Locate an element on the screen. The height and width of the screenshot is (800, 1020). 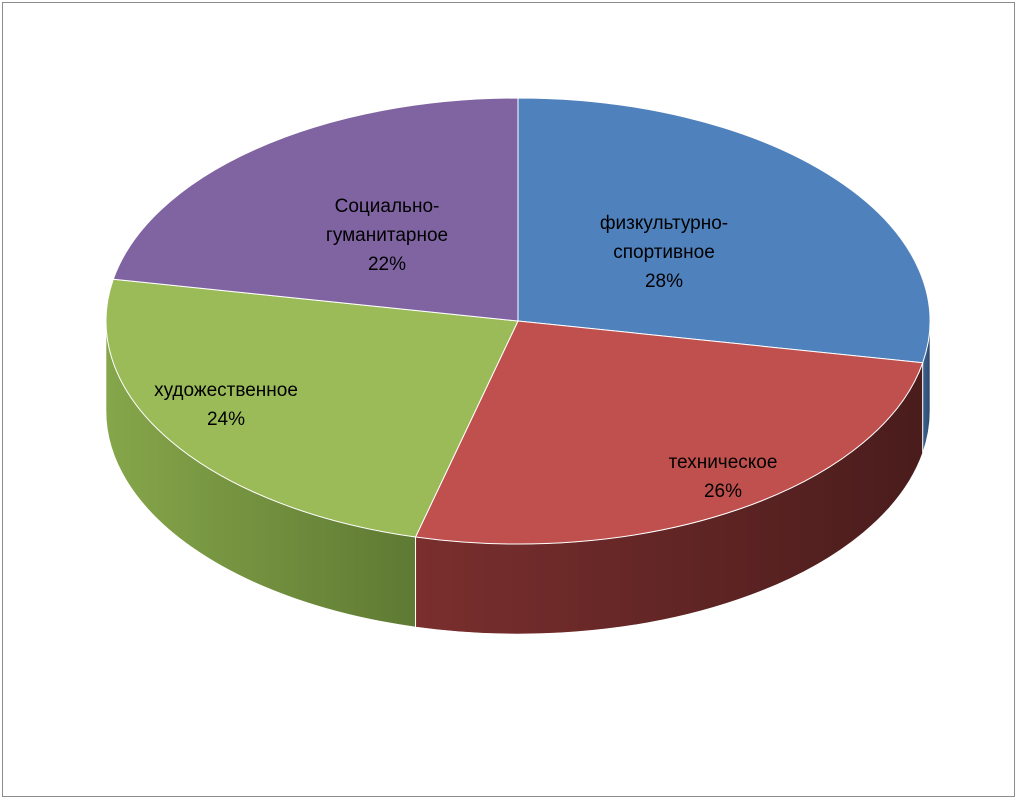
data-label-line: 22% is located at coordinates (387, 264).